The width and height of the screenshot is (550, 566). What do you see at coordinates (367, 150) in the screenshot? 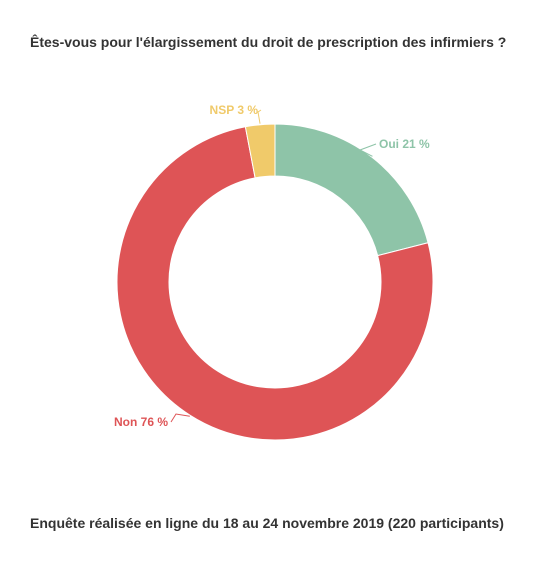
I see `connector-oui` at bounding box center [367, 150].